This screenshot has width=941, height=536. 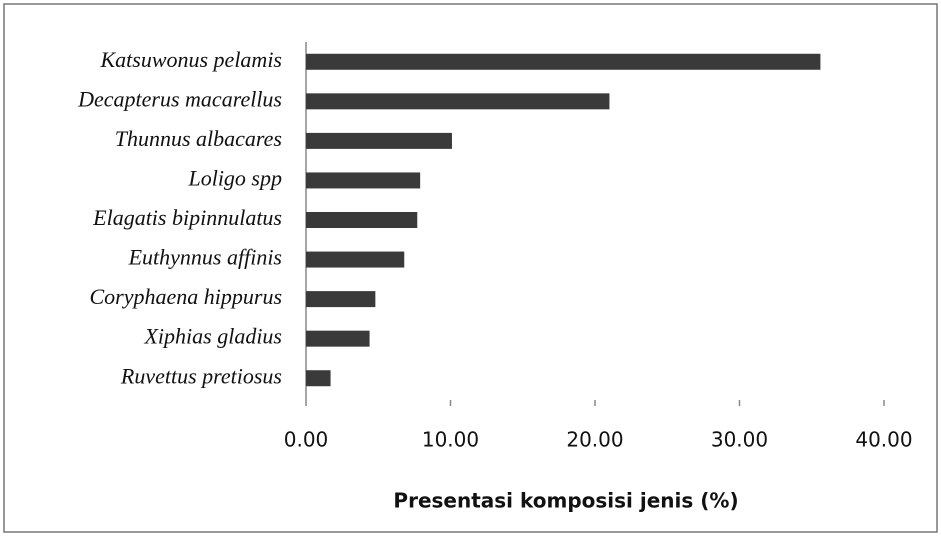 I want to click on y-tick-label: Loligo spp, so click(x=234, y=177).